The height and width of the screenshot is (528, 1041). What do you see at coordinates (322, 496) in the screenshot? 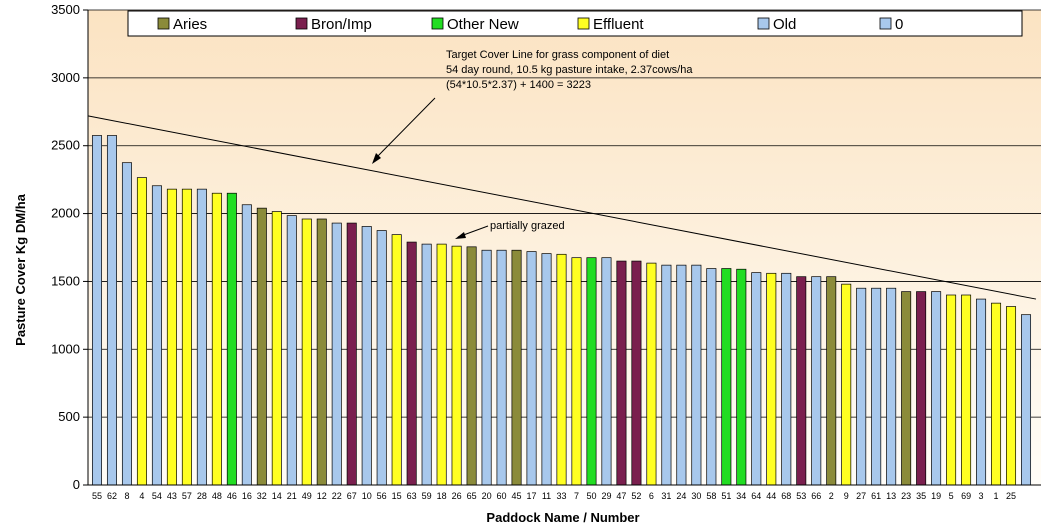
I see `x-tick-label: 12` at bounding box center [322, 496].